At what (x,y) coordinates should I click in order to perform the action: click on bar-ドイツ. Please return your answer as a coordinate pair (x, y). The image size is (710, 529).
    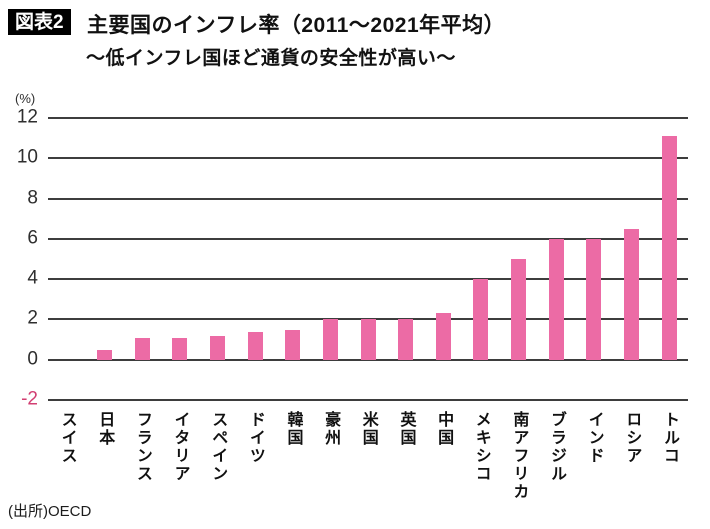
    Looking at the image, I should click on (255, 345).